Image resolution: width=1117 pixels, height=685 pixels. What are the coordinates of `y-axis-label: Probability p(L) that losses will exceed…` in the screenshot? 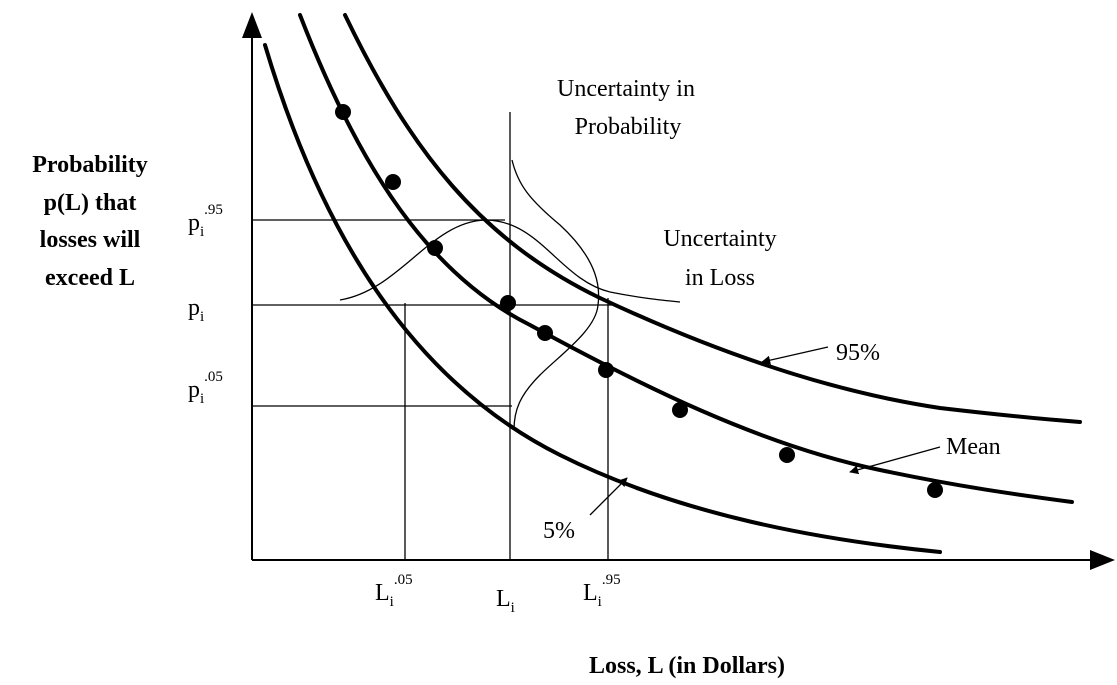 It's located at (90, 221).